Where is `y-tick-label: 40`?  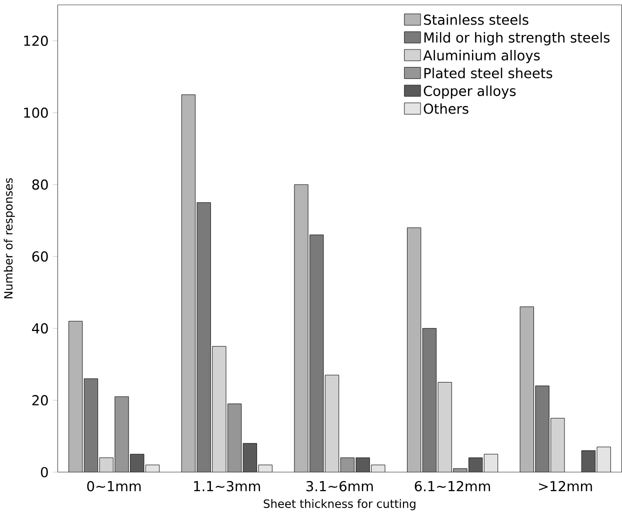
y-tick-label: 40 is located at coordinates (40, 328).